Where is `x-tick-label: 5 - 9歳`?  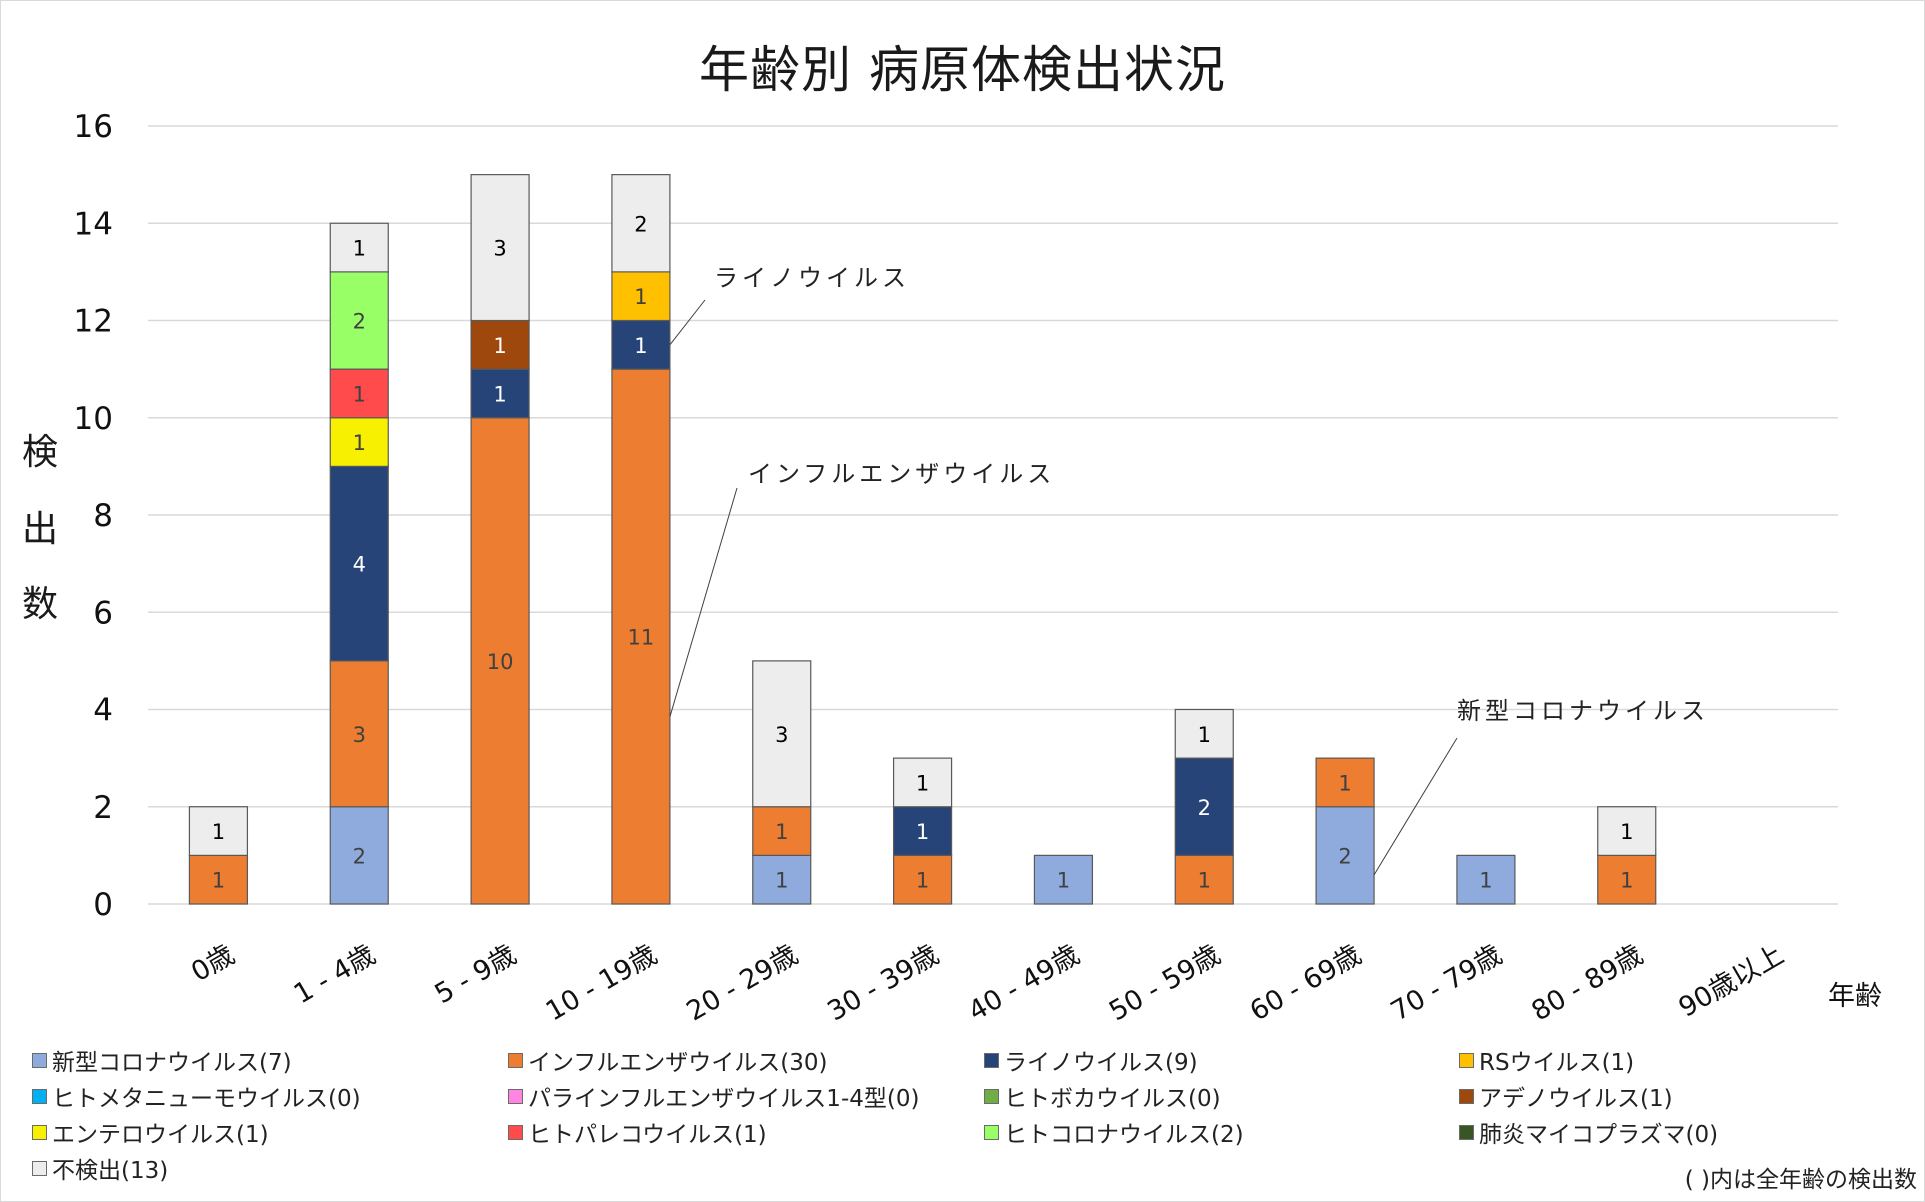
x-tick-label: 5 - 9歳 is located at coordinates (476, 974).